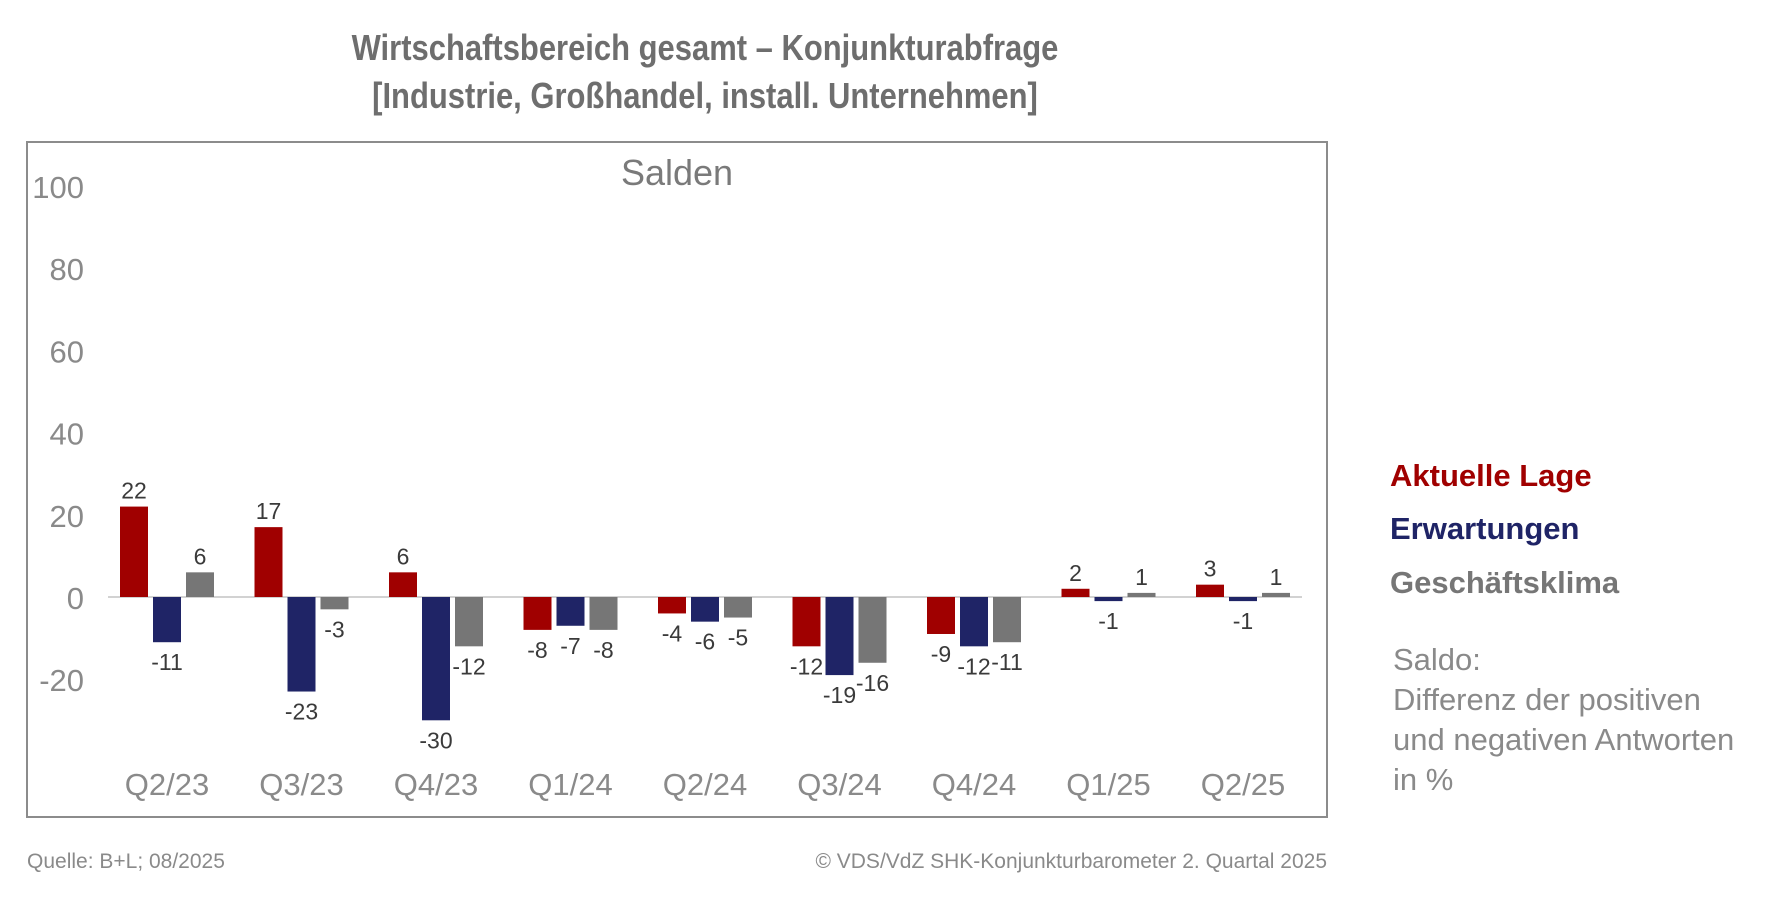 Image resolution: width=1771 pixels, height=900 pixels. I want to click on data-label: -3, so click(334, 629).